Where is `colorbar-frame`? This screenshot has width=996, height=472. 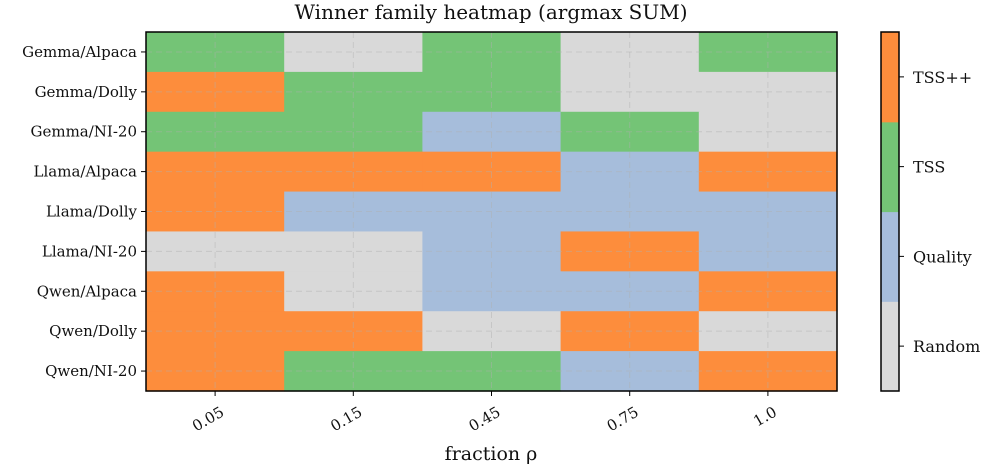
colorbar-frame is located at coordinates (890, 211).